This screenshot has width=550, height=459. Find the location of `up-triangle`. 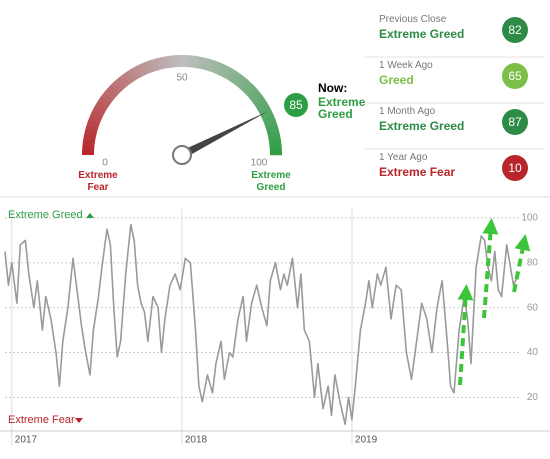

up-triangle is located at coordinates (90, 215).